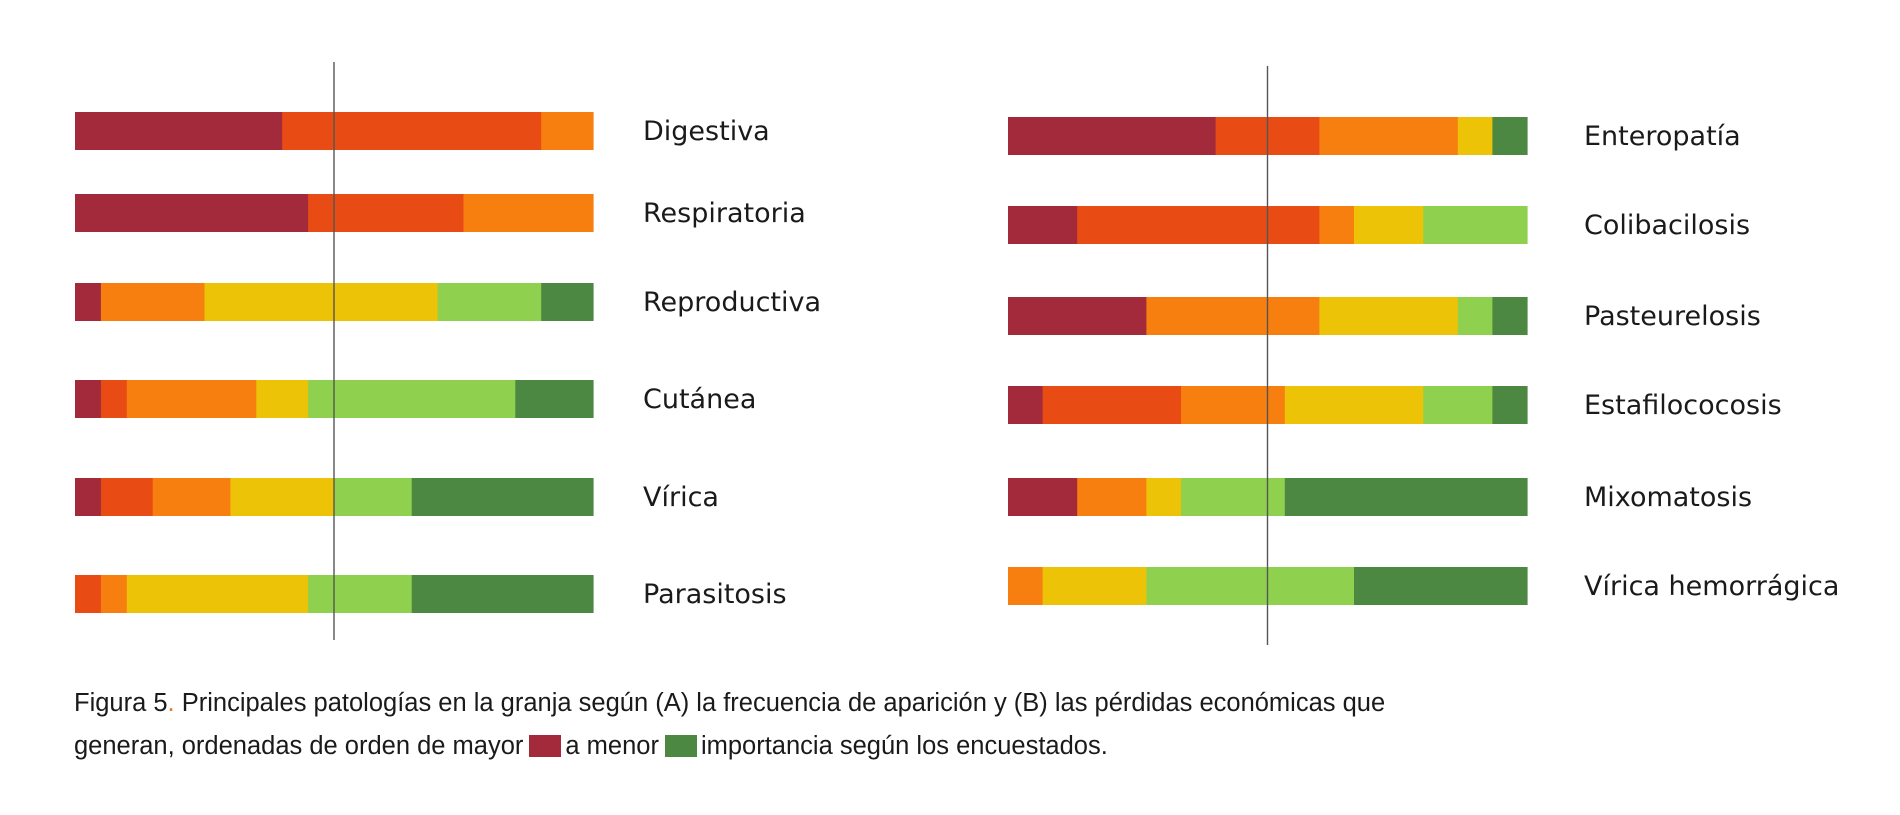  Describe the element at coordinates (121, 703) in the screenshot. I see `caption-figure-number: Figura 5` at that location.